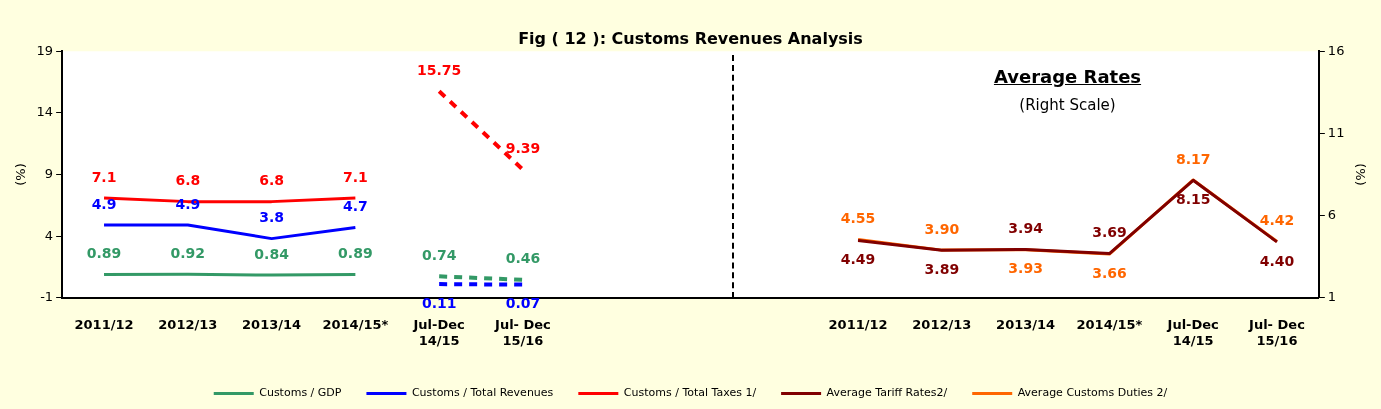 The width and height of the screenshot is (1381, 409). I want to click on data-label: 3.90, so click(942, 228).